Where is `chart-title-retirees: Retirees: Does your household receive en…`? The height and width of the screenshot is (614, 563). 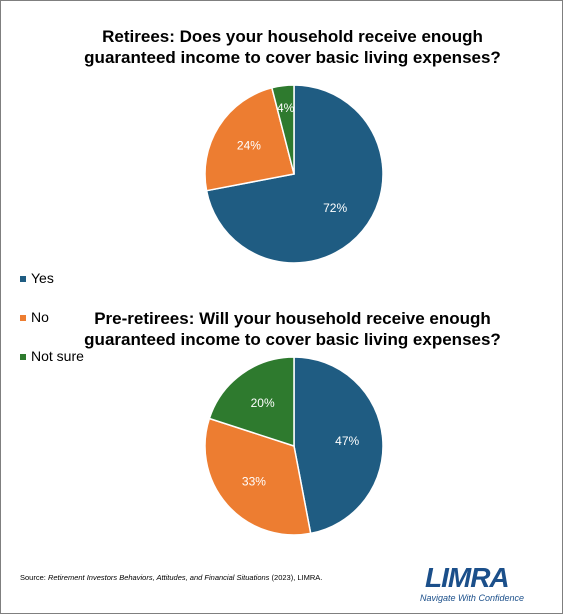
chart-title-retirees: Retirees: Does your household receive en… is located at coordinates (292, 47).